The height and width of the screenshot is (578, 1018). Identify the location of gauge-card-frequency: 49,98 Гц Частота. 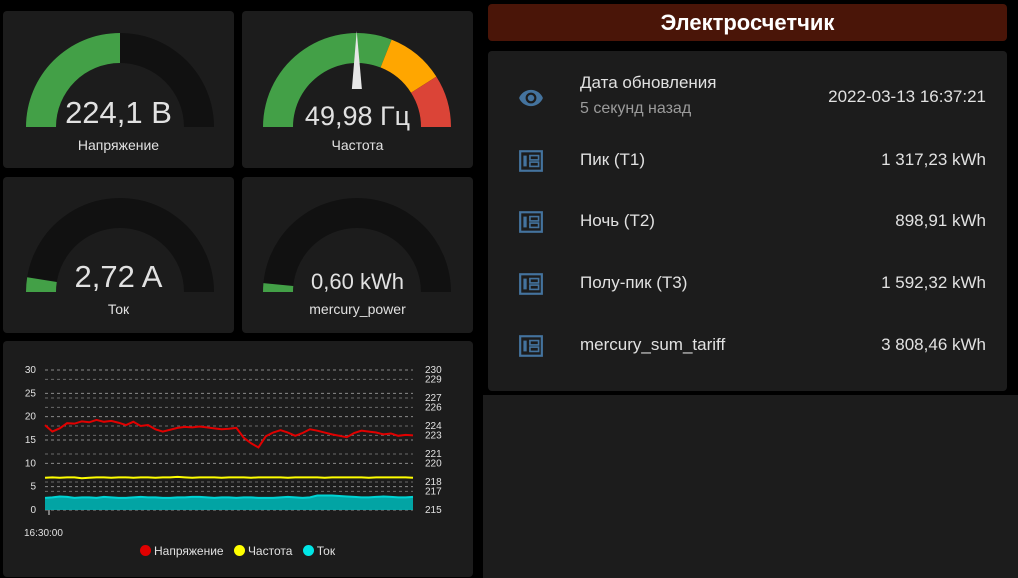
(357, 89).